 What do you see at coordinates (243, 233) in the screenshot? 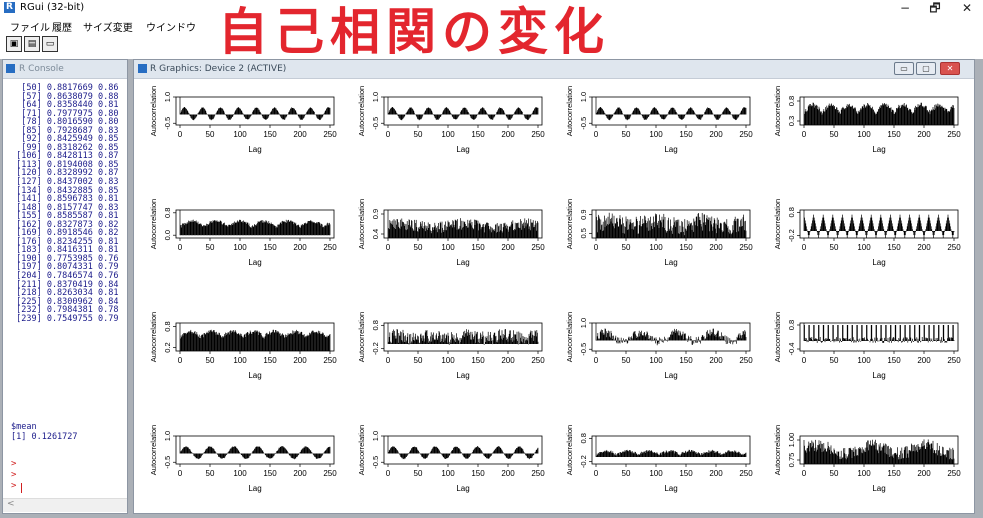
I see `acf-panel: 0 50 100 150 200 250 0.0 0.8 Lag Autocorrelation` at bounding box center [243, 233].